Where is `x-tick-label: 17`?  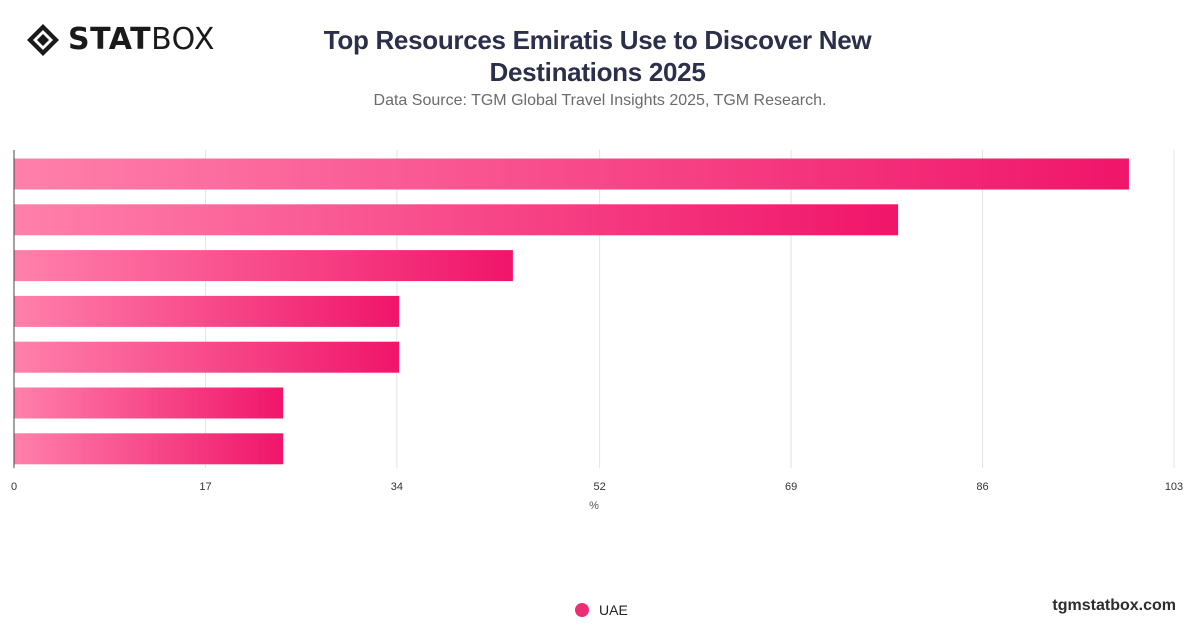 x-tick-label: 17 is located at coordinates (205, 487).